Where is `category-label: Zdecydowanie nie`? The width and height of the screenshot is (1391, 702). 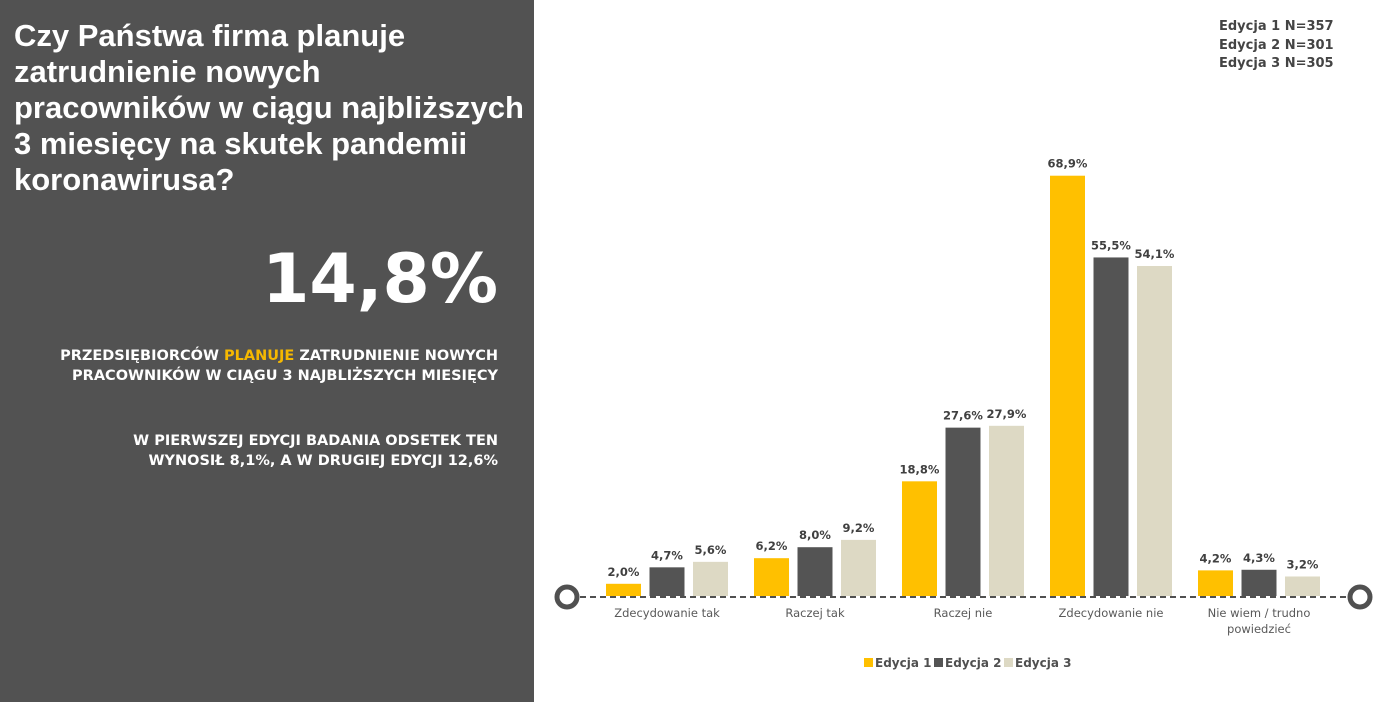 category-label: Zdecydowanie nie is located at coordinates (1111, 613).